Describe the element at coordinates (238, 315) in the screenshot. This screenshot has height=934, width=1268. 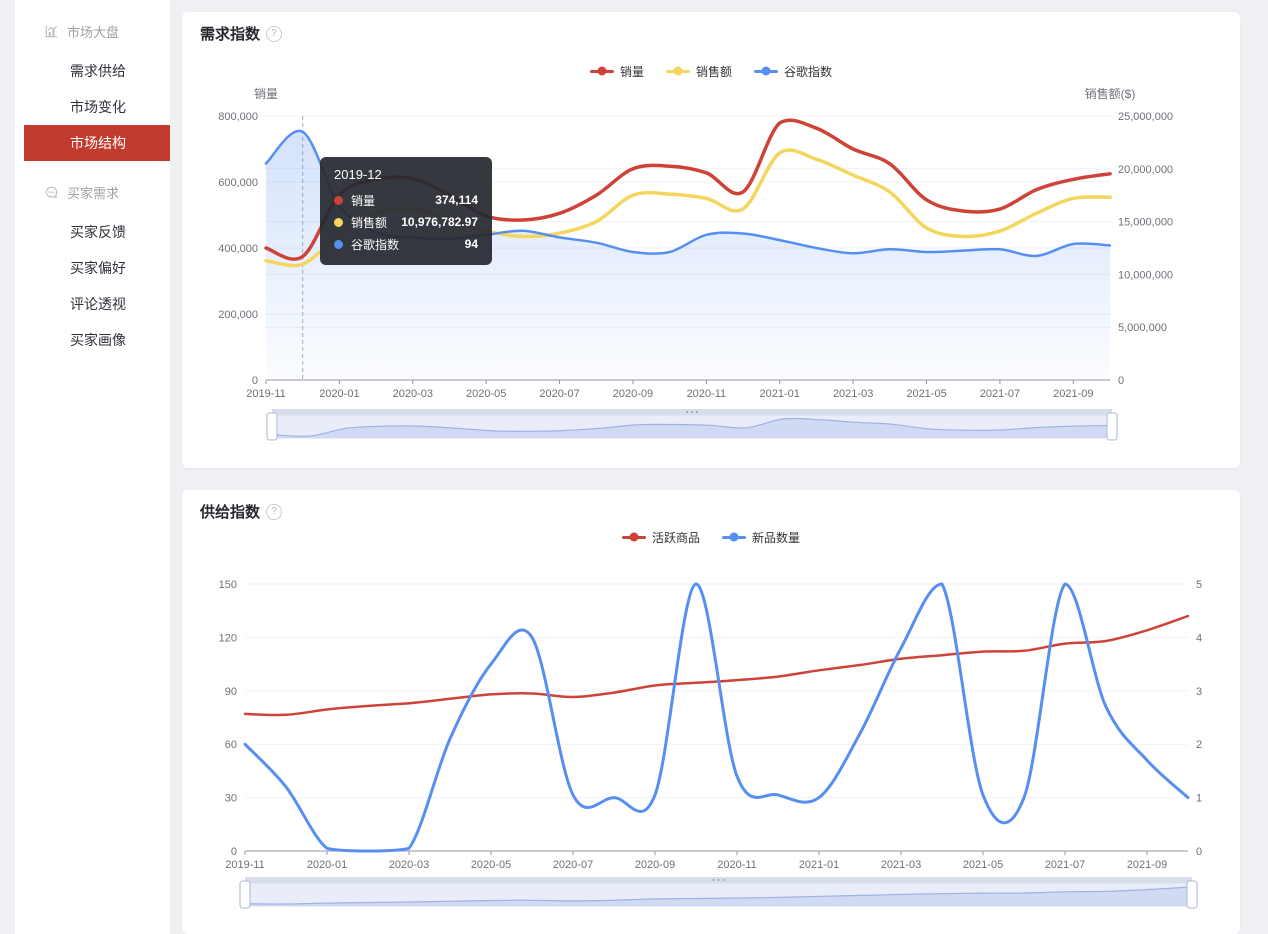
I see `svg-text: 200,000` at that location.